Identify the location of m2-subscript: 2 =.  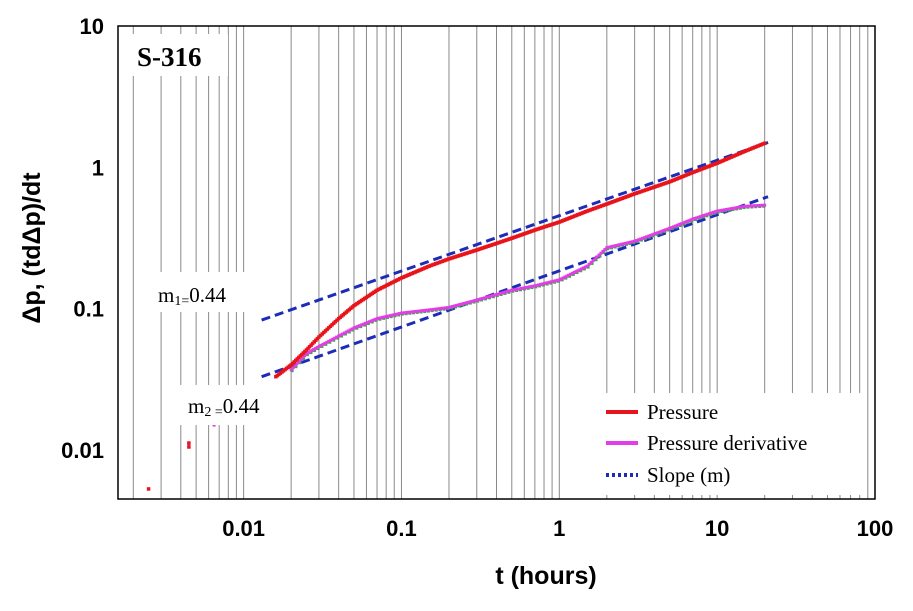
(213, 412).